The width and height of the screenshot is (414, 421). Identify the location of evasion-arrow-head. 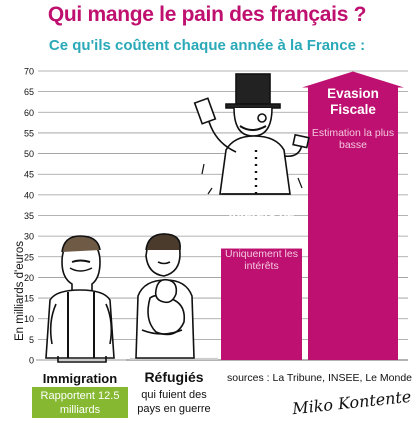
(353, 79).